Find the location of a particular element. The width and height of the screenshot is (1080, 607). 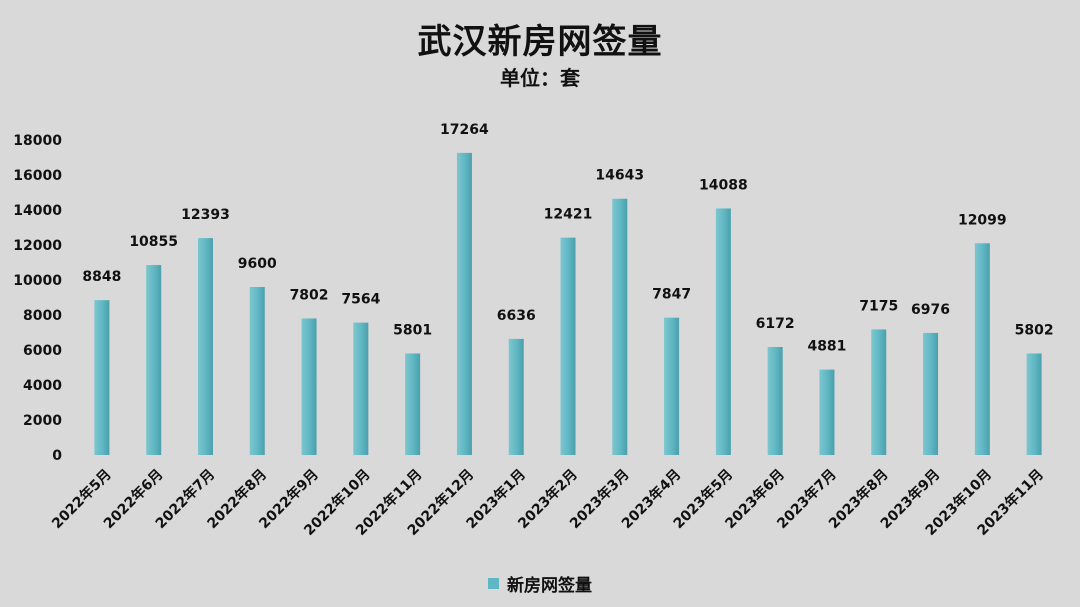

legend-label: 新房网签量 is located at coordinates (549, 586).